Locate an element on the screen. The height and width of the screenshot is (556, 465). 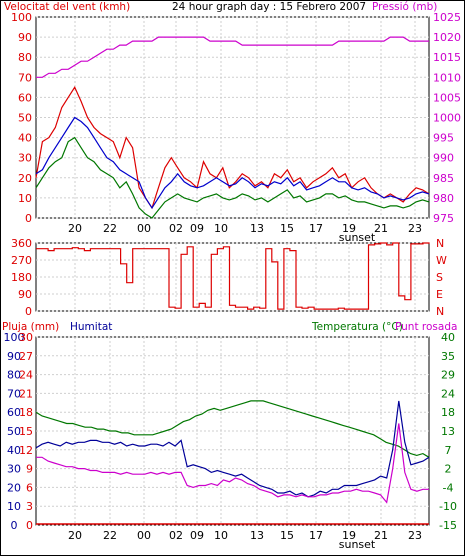
right-tick-label: 1005 is located at coordinates (447, 97).